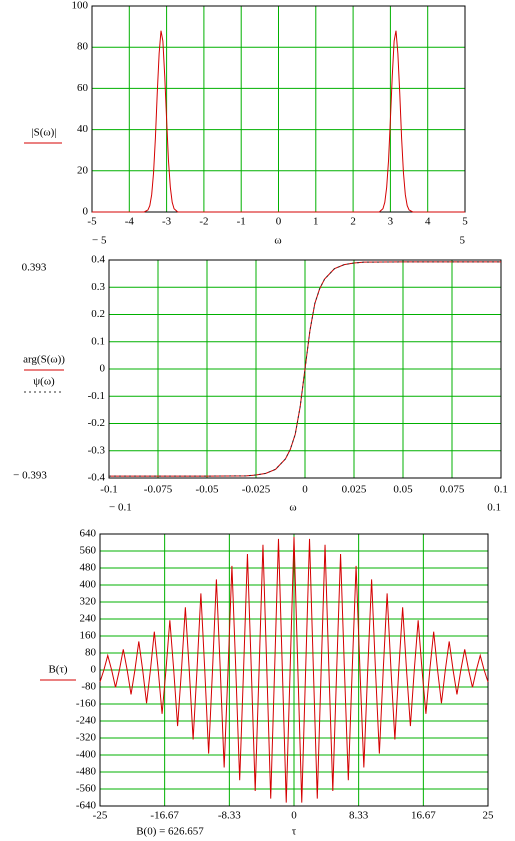 The image size is (515, 841). What do you see at coordinates (452, 490) in the screenshot?
I see `x-tick-label: 0.075` at bounding box center [452, 490].